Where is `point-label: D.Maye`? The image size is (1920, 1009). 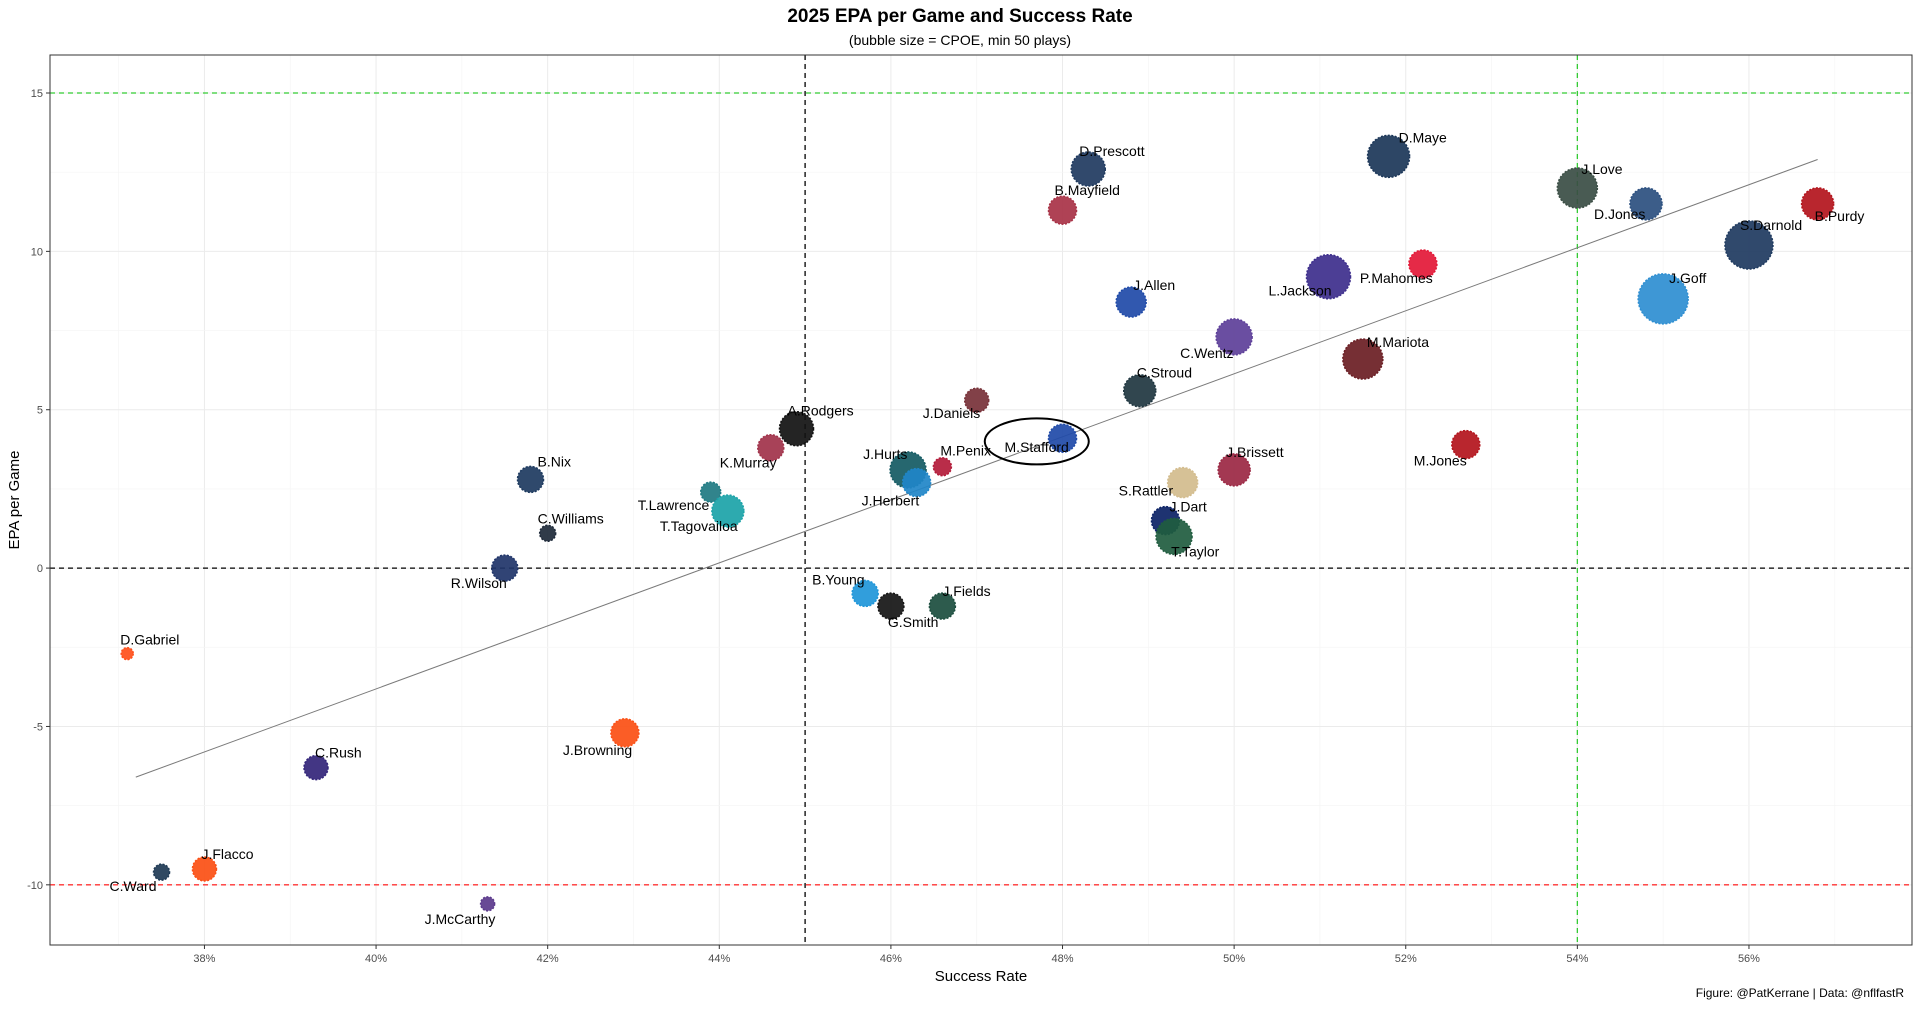 point-label: D.Maye is located at coordinates (1423, 137).